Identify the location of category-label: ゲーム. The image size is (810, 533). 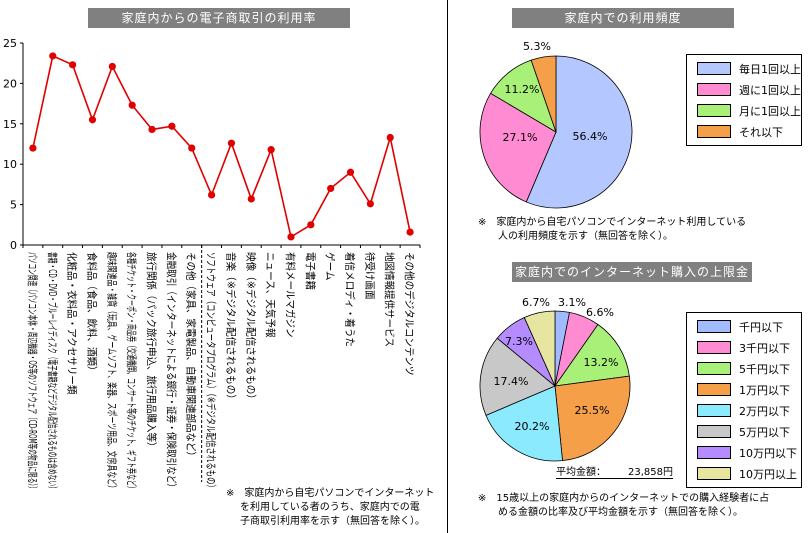
(330, 266).